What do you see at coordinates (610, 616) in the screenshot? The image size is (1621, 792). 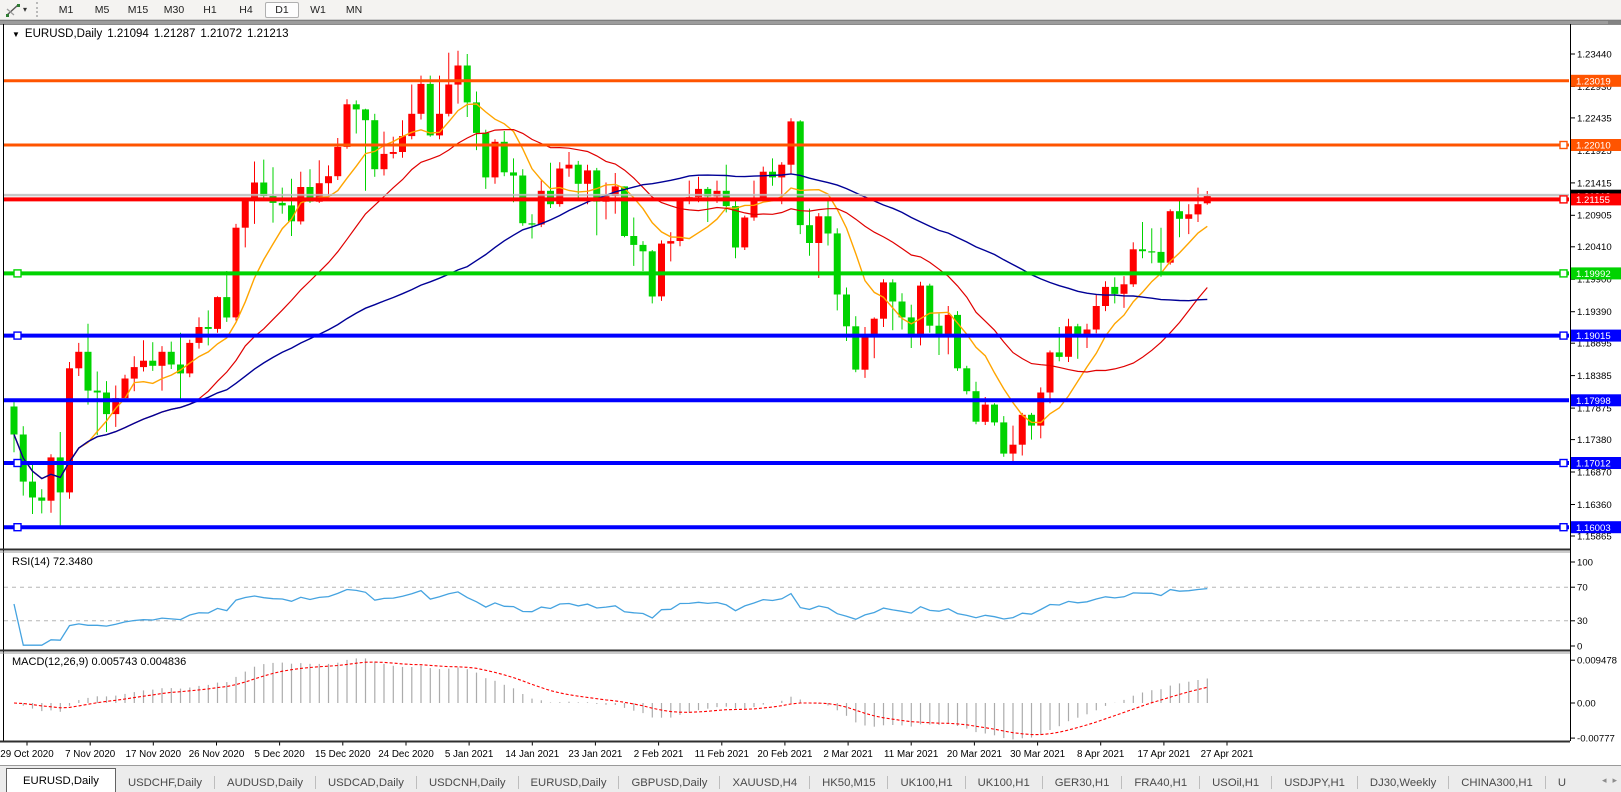 I see `rsi-line` at bounding box center [610, 616].